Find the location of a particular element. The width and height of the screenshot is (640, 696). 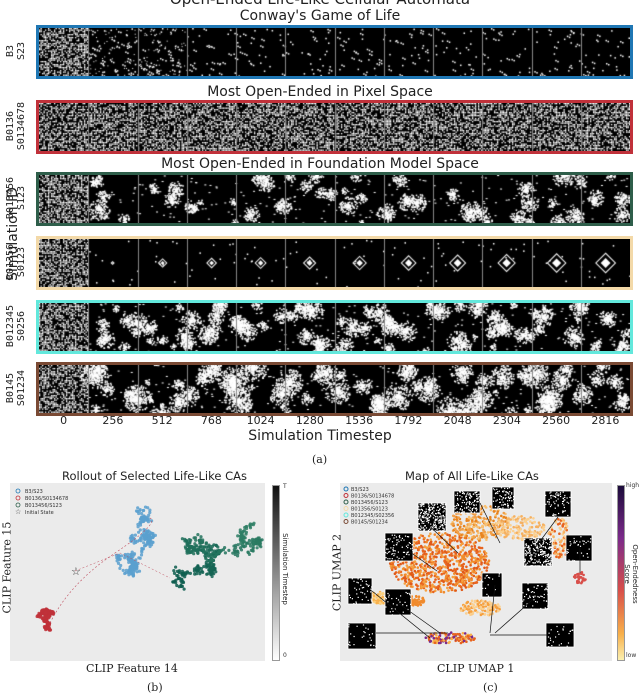

panel-c-colorbar-label: Open-Endedness Score is located at coordinates (631, 574).